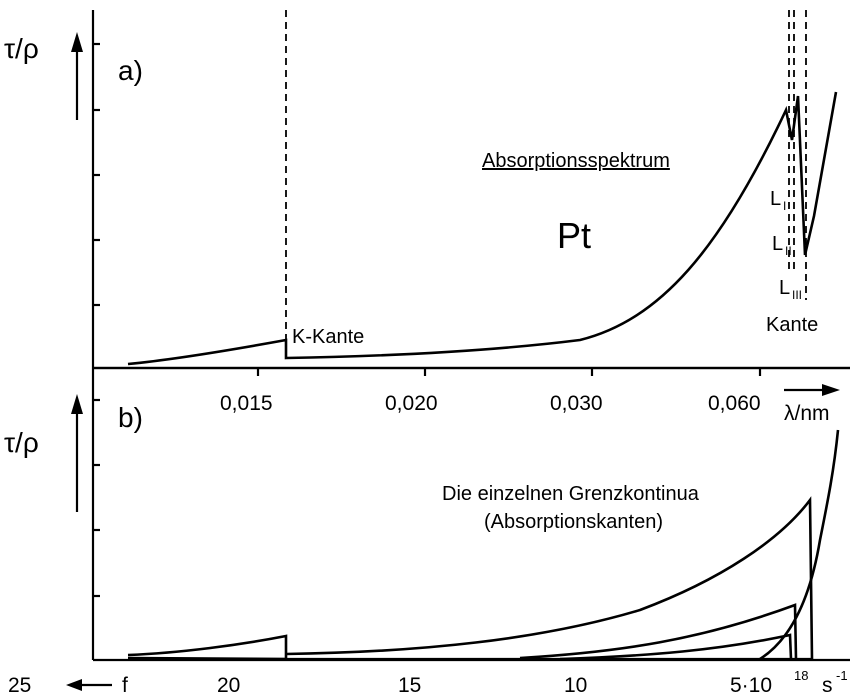  Describe the element at coordinates (409, 685) in the screenshot. I see `tick-label: 15` at that location.